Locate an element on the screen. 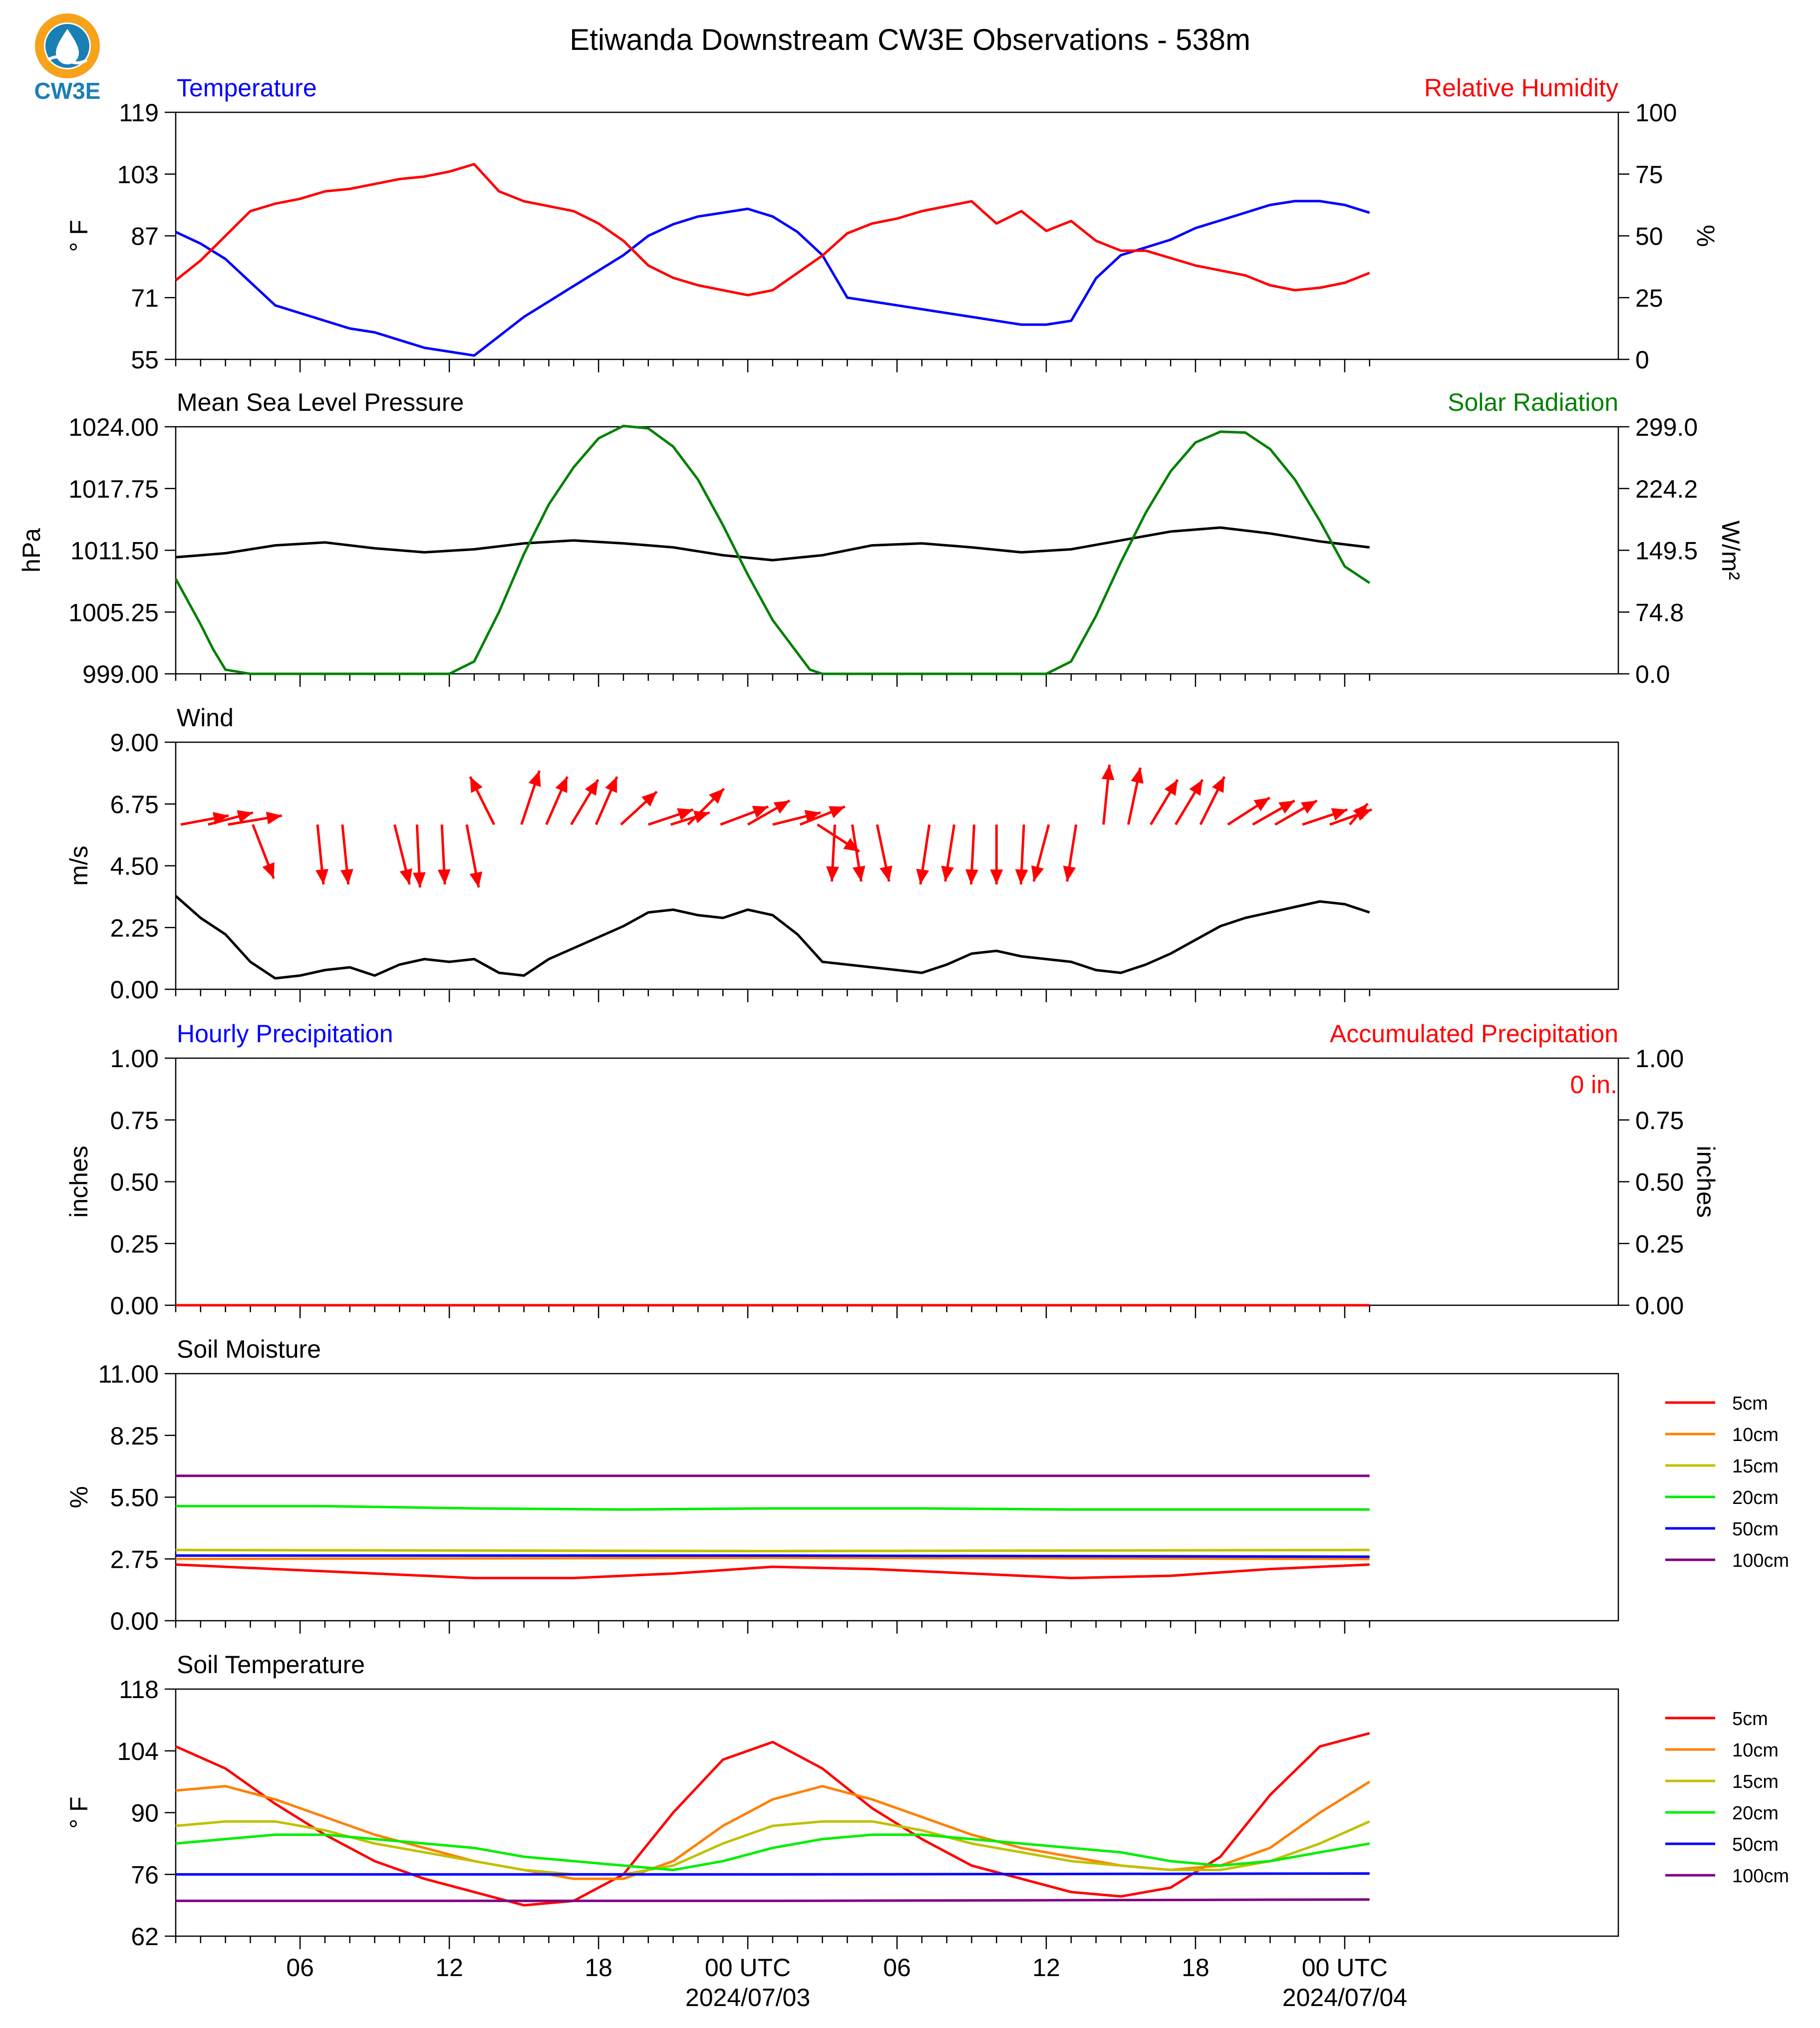 The image size is (1820, 2028). x-tick-label: 18 is located at coordinates (1196, 1968).